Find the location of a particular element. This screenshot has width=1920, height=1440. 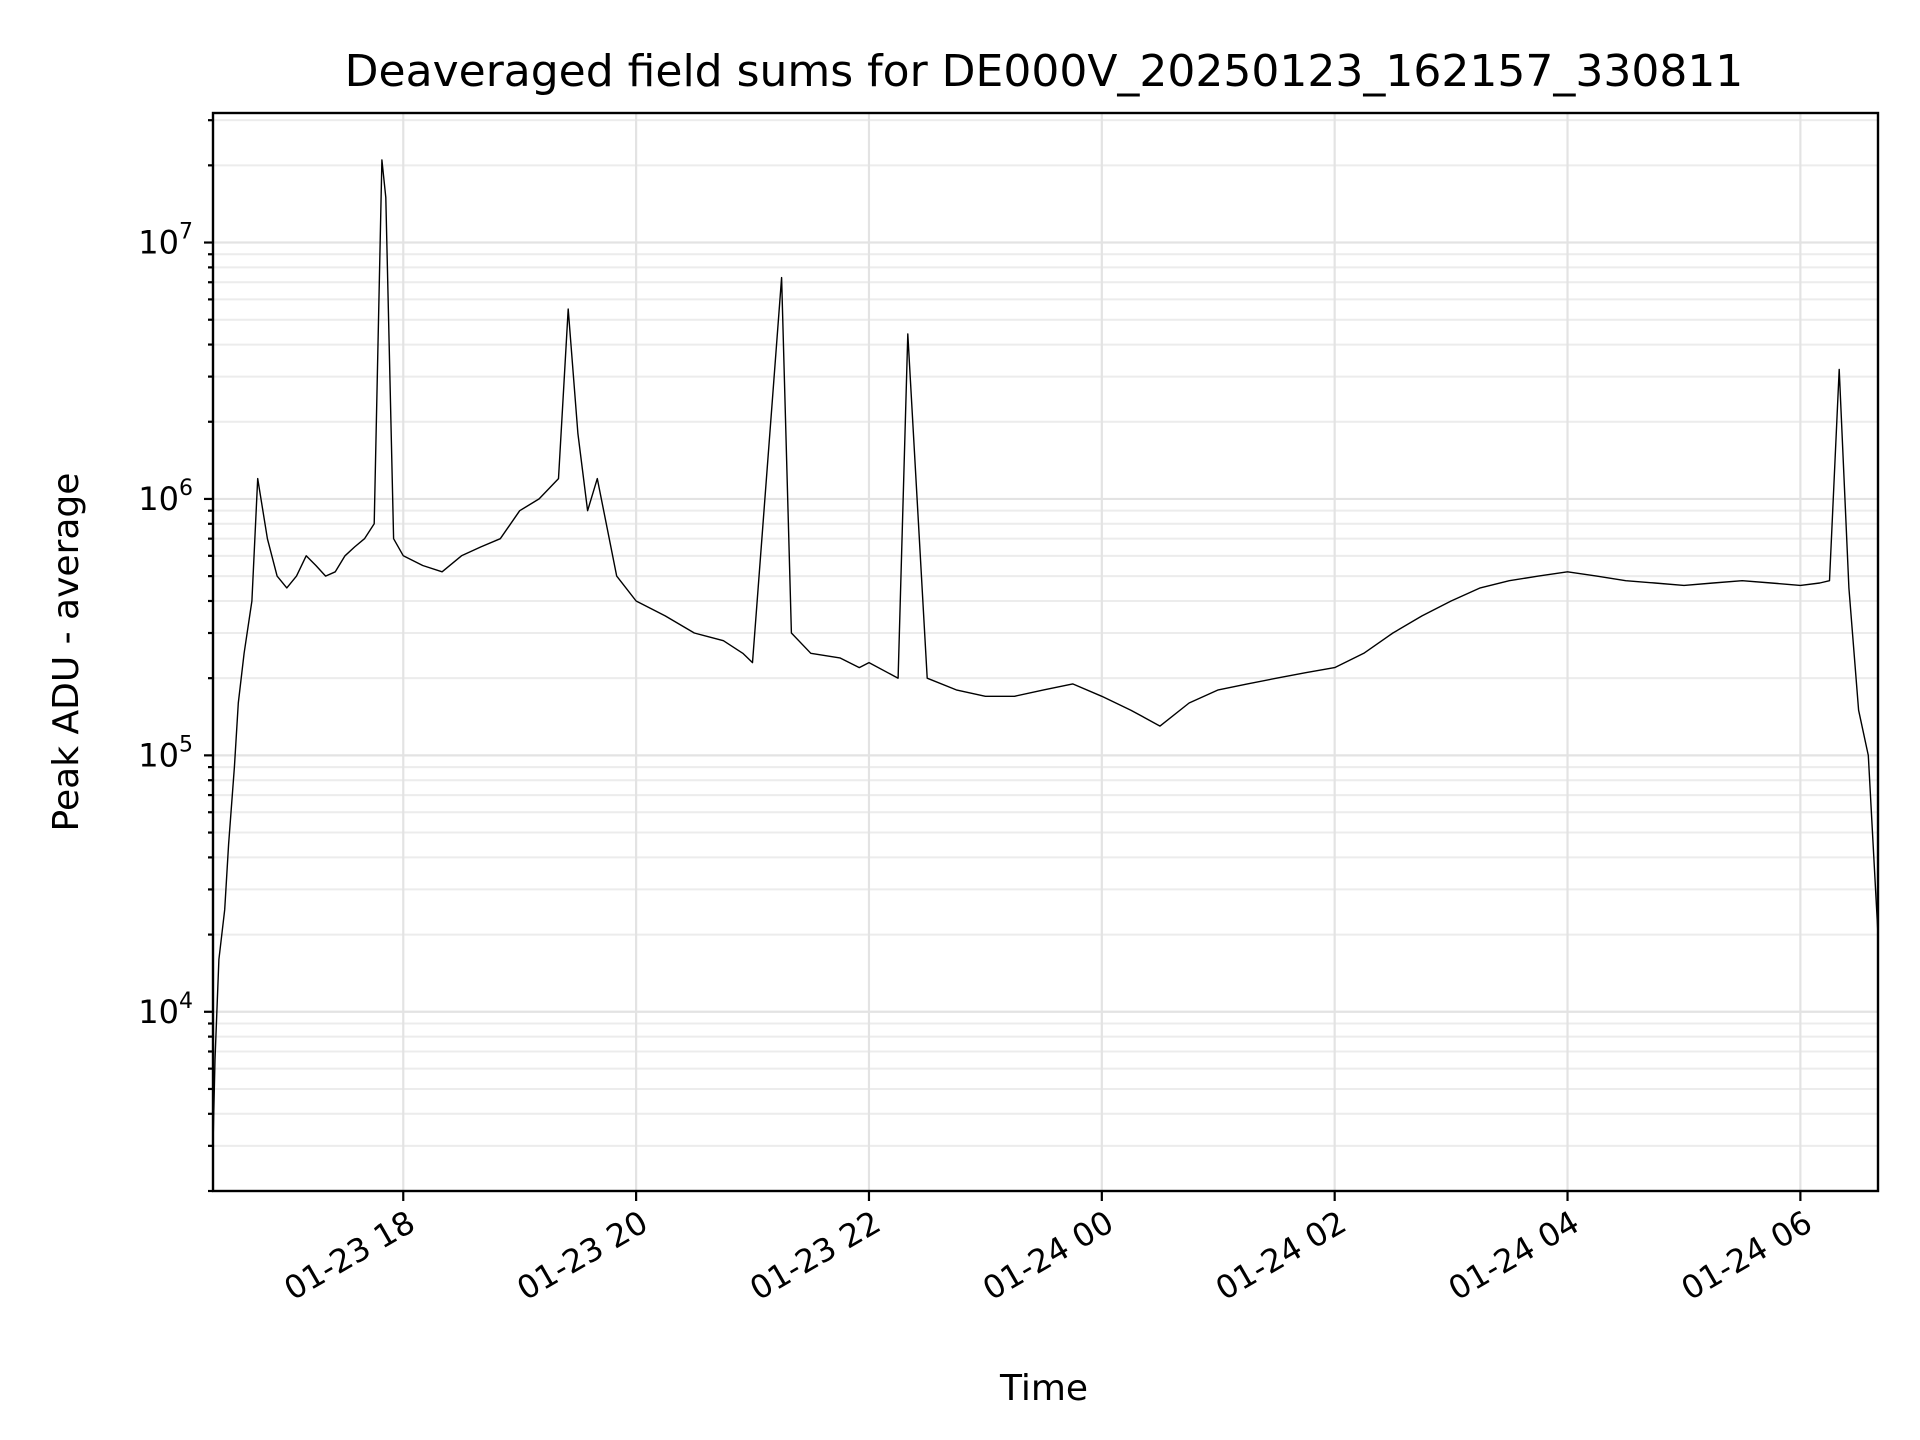

x-axis-label: Time is located at coordinates (1043, 1388).